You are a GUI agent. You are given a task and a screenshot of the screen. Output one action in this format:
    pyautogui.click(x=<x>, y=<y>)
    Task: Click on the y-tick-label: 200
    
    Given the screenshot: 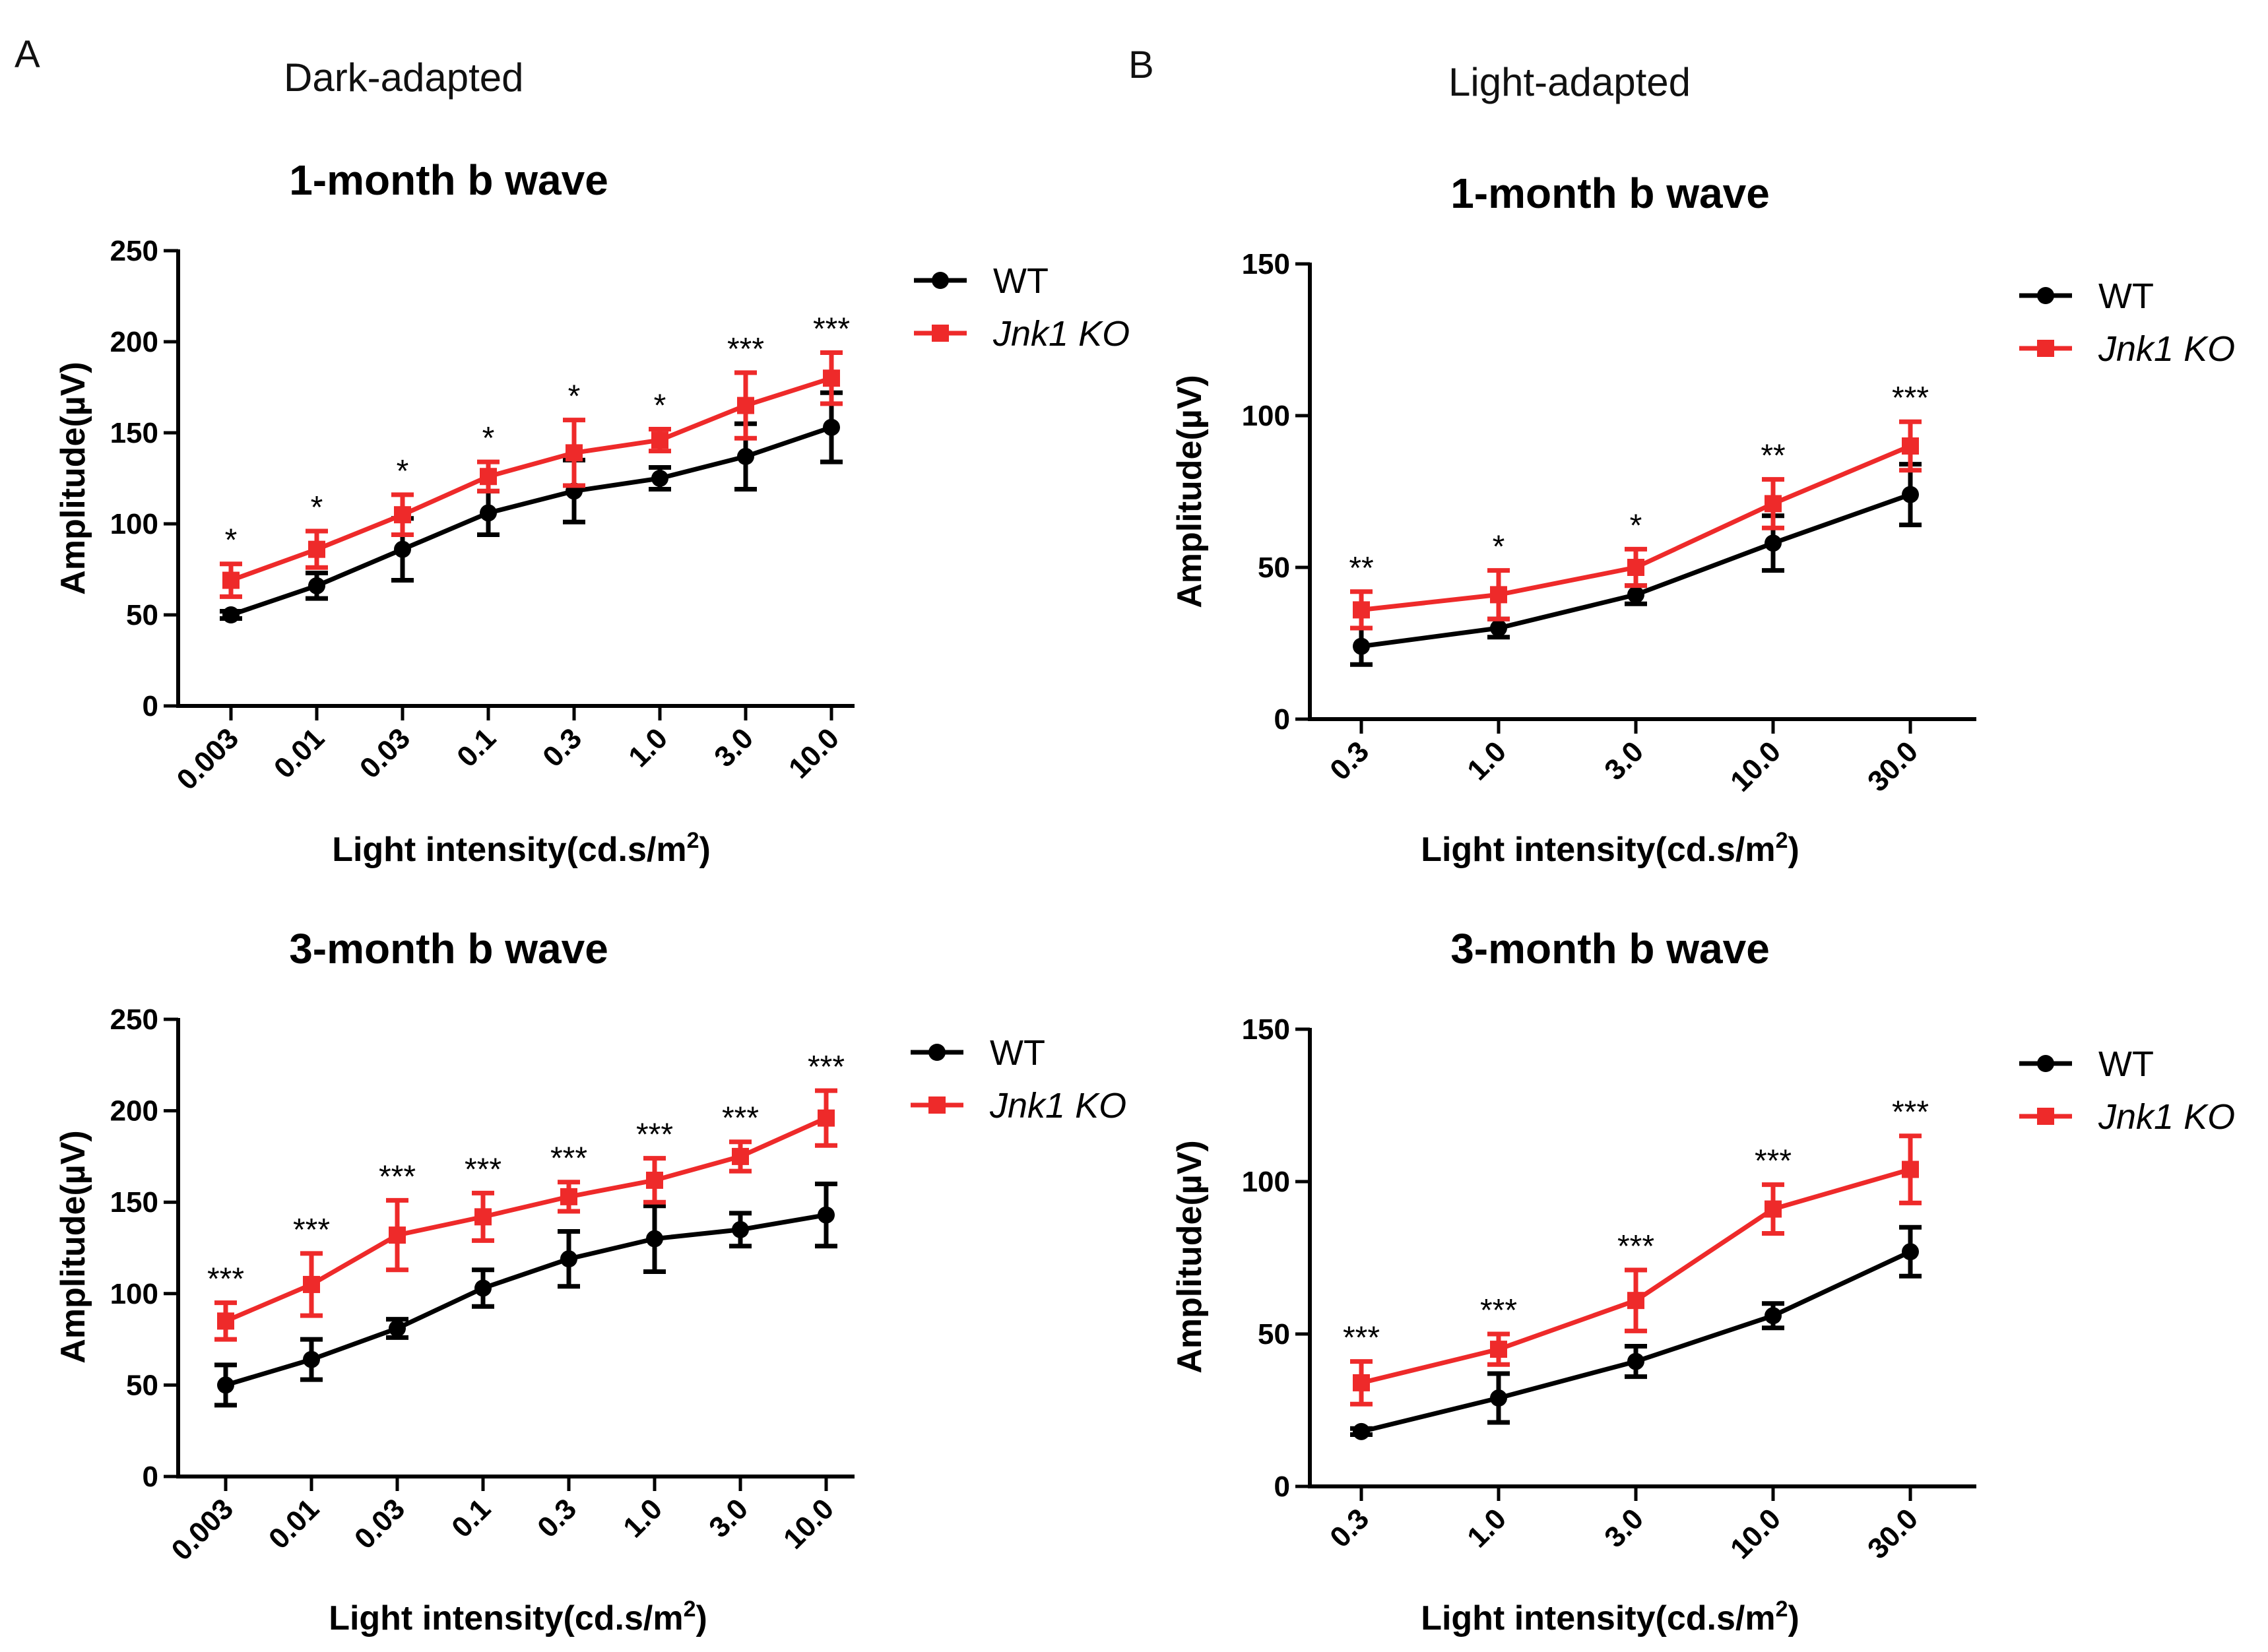 What is the action you would take?
    pyautogui.click(x=134, y=1111)
    